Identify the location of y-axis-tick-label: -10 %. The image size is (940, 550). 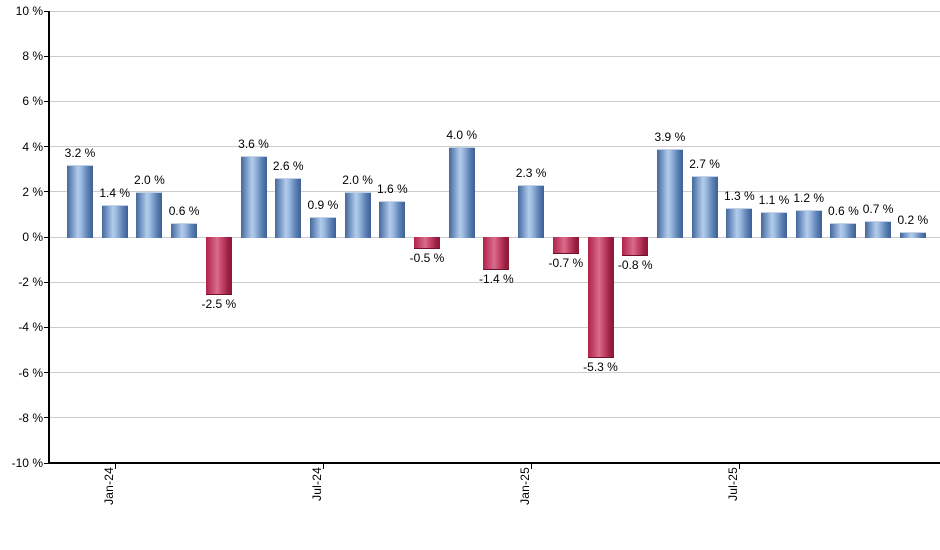
(27, 463).